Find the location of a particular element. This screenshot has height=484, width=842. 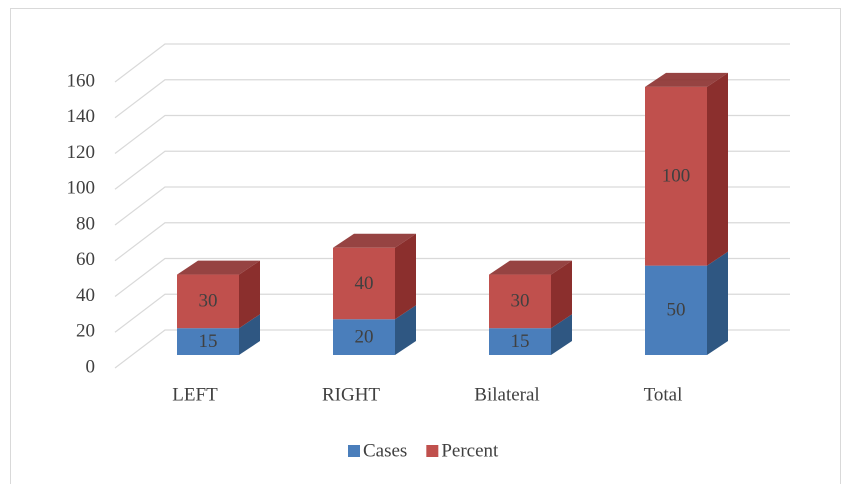

x-tick-label: LEFT is located at coordinates (195, 394).